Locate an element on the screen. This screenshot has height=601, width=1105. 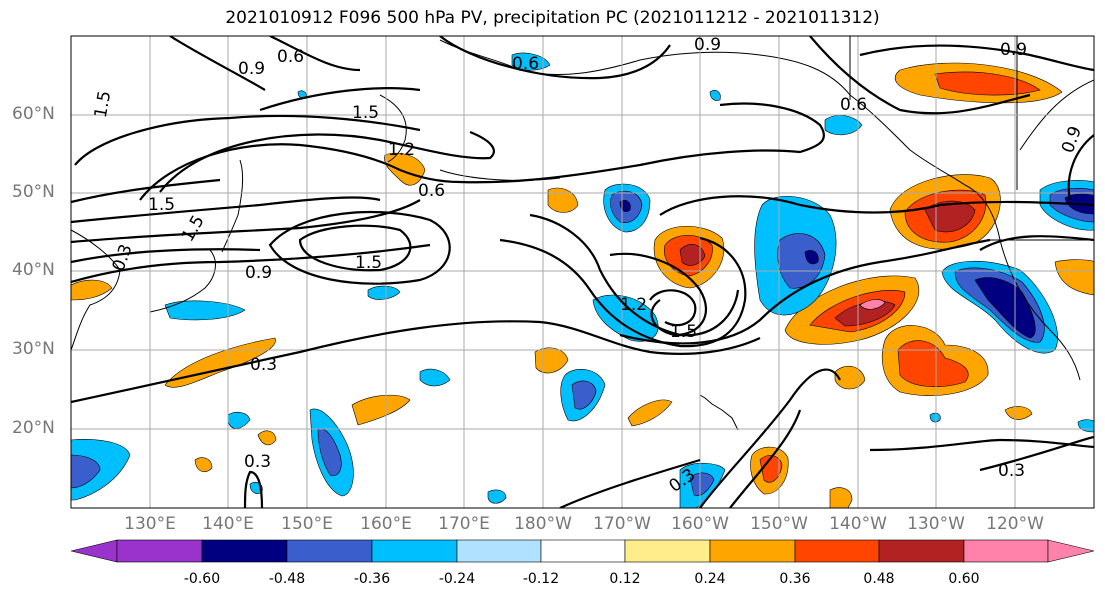
colorbar-tick-label: 0.36 is located at coordinates (795, 579).